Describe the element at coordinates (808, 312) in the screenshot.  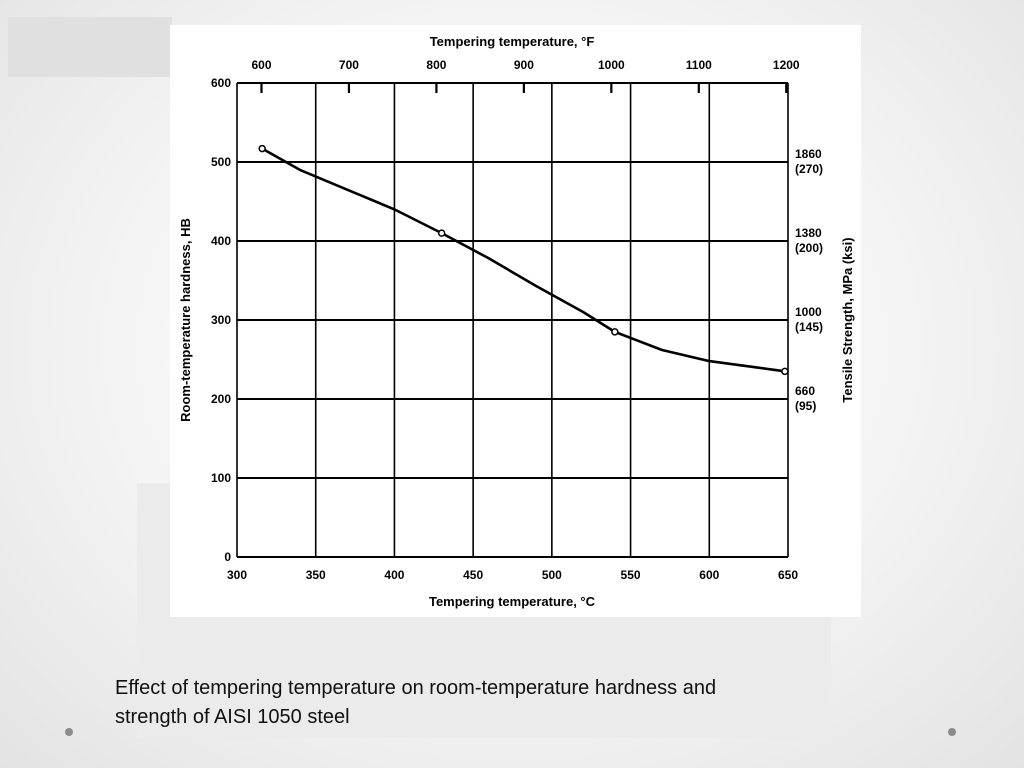
I see `y-right-tick-label-mpa: 1000` at that location.